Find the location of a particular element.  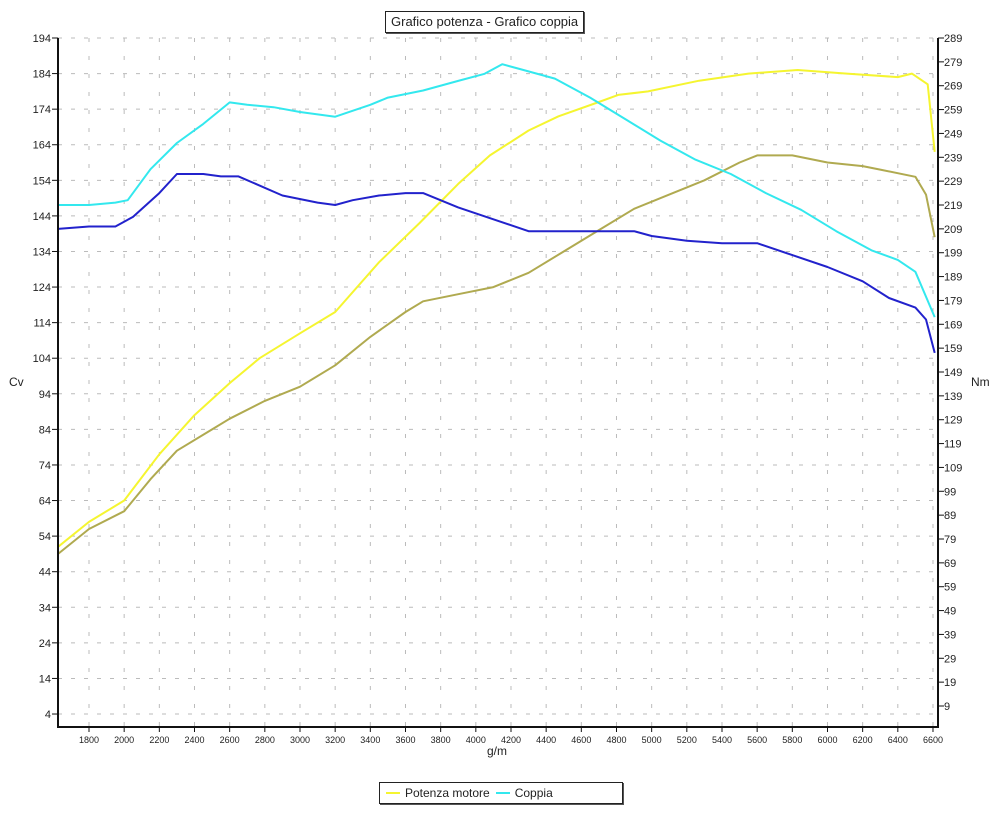

legend: Potenza motore Coppia is located at coordinates (501, 793).